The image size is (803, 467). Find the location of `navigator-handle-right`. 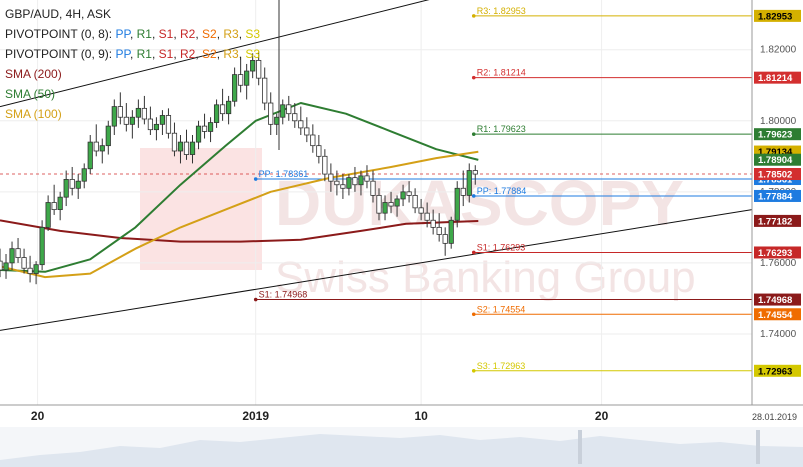

navigator-handle-right is located at coordinates (758, 447).